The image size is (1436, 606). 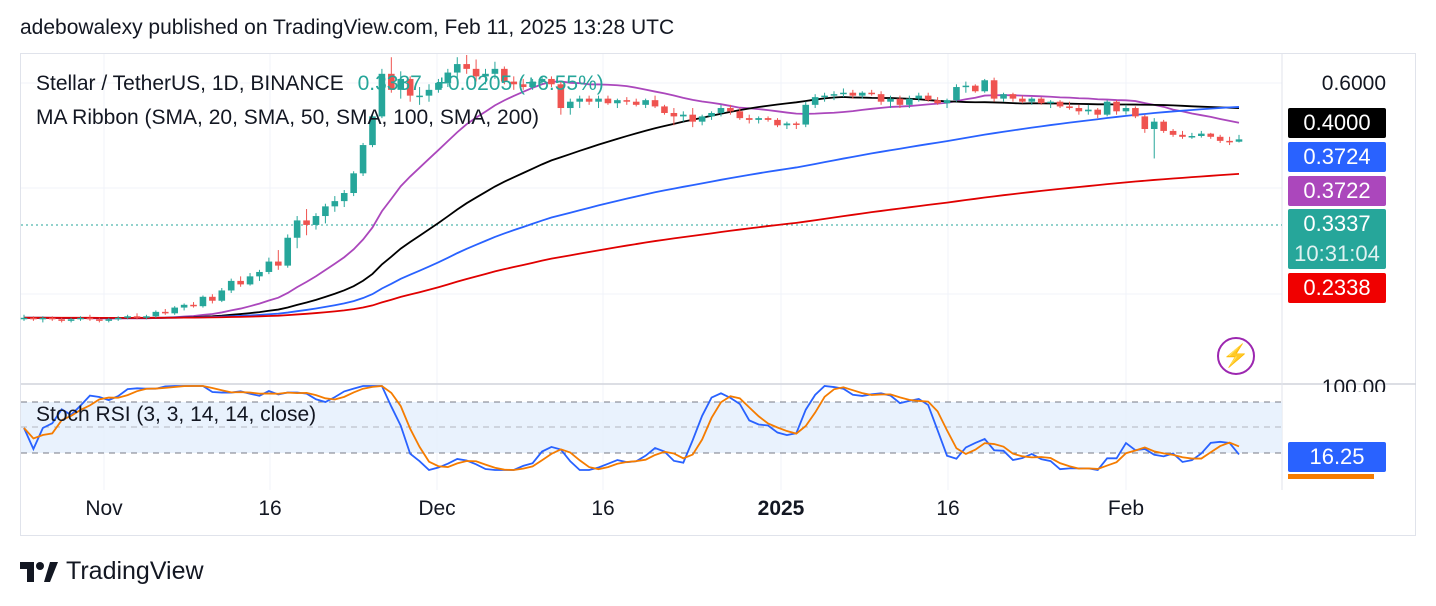 I want to click on legend-change: +0.0205 (+6.55%), so click(x=519, y=83).